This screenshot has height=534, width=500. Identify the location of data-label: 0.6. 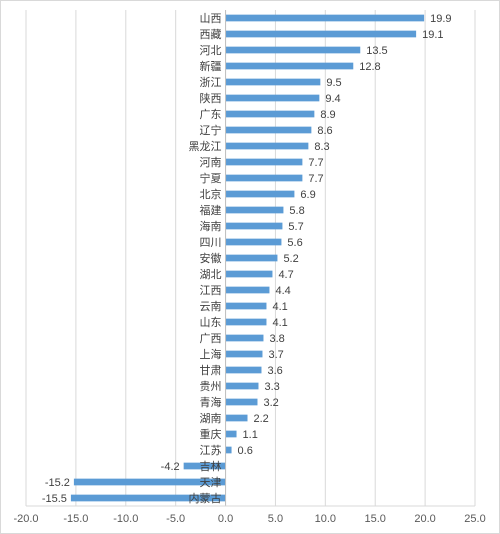
(245, 451).